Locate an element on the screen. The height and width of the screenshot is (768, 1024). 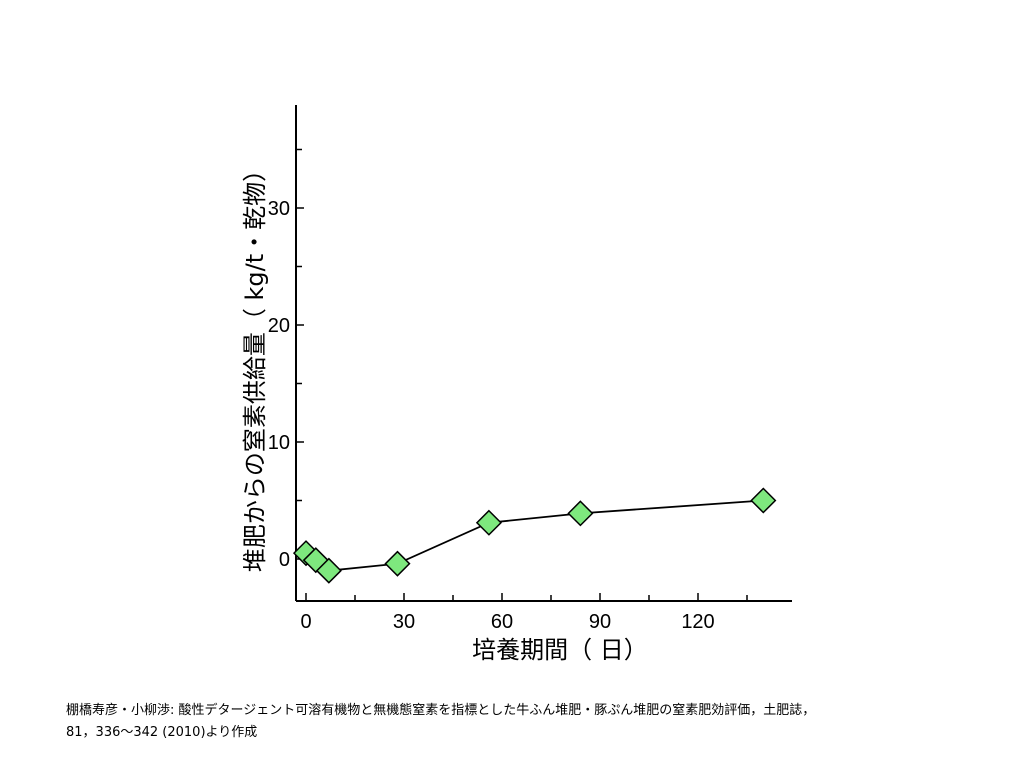
y-tick-label: 30 is located at coordinates (279, 209).